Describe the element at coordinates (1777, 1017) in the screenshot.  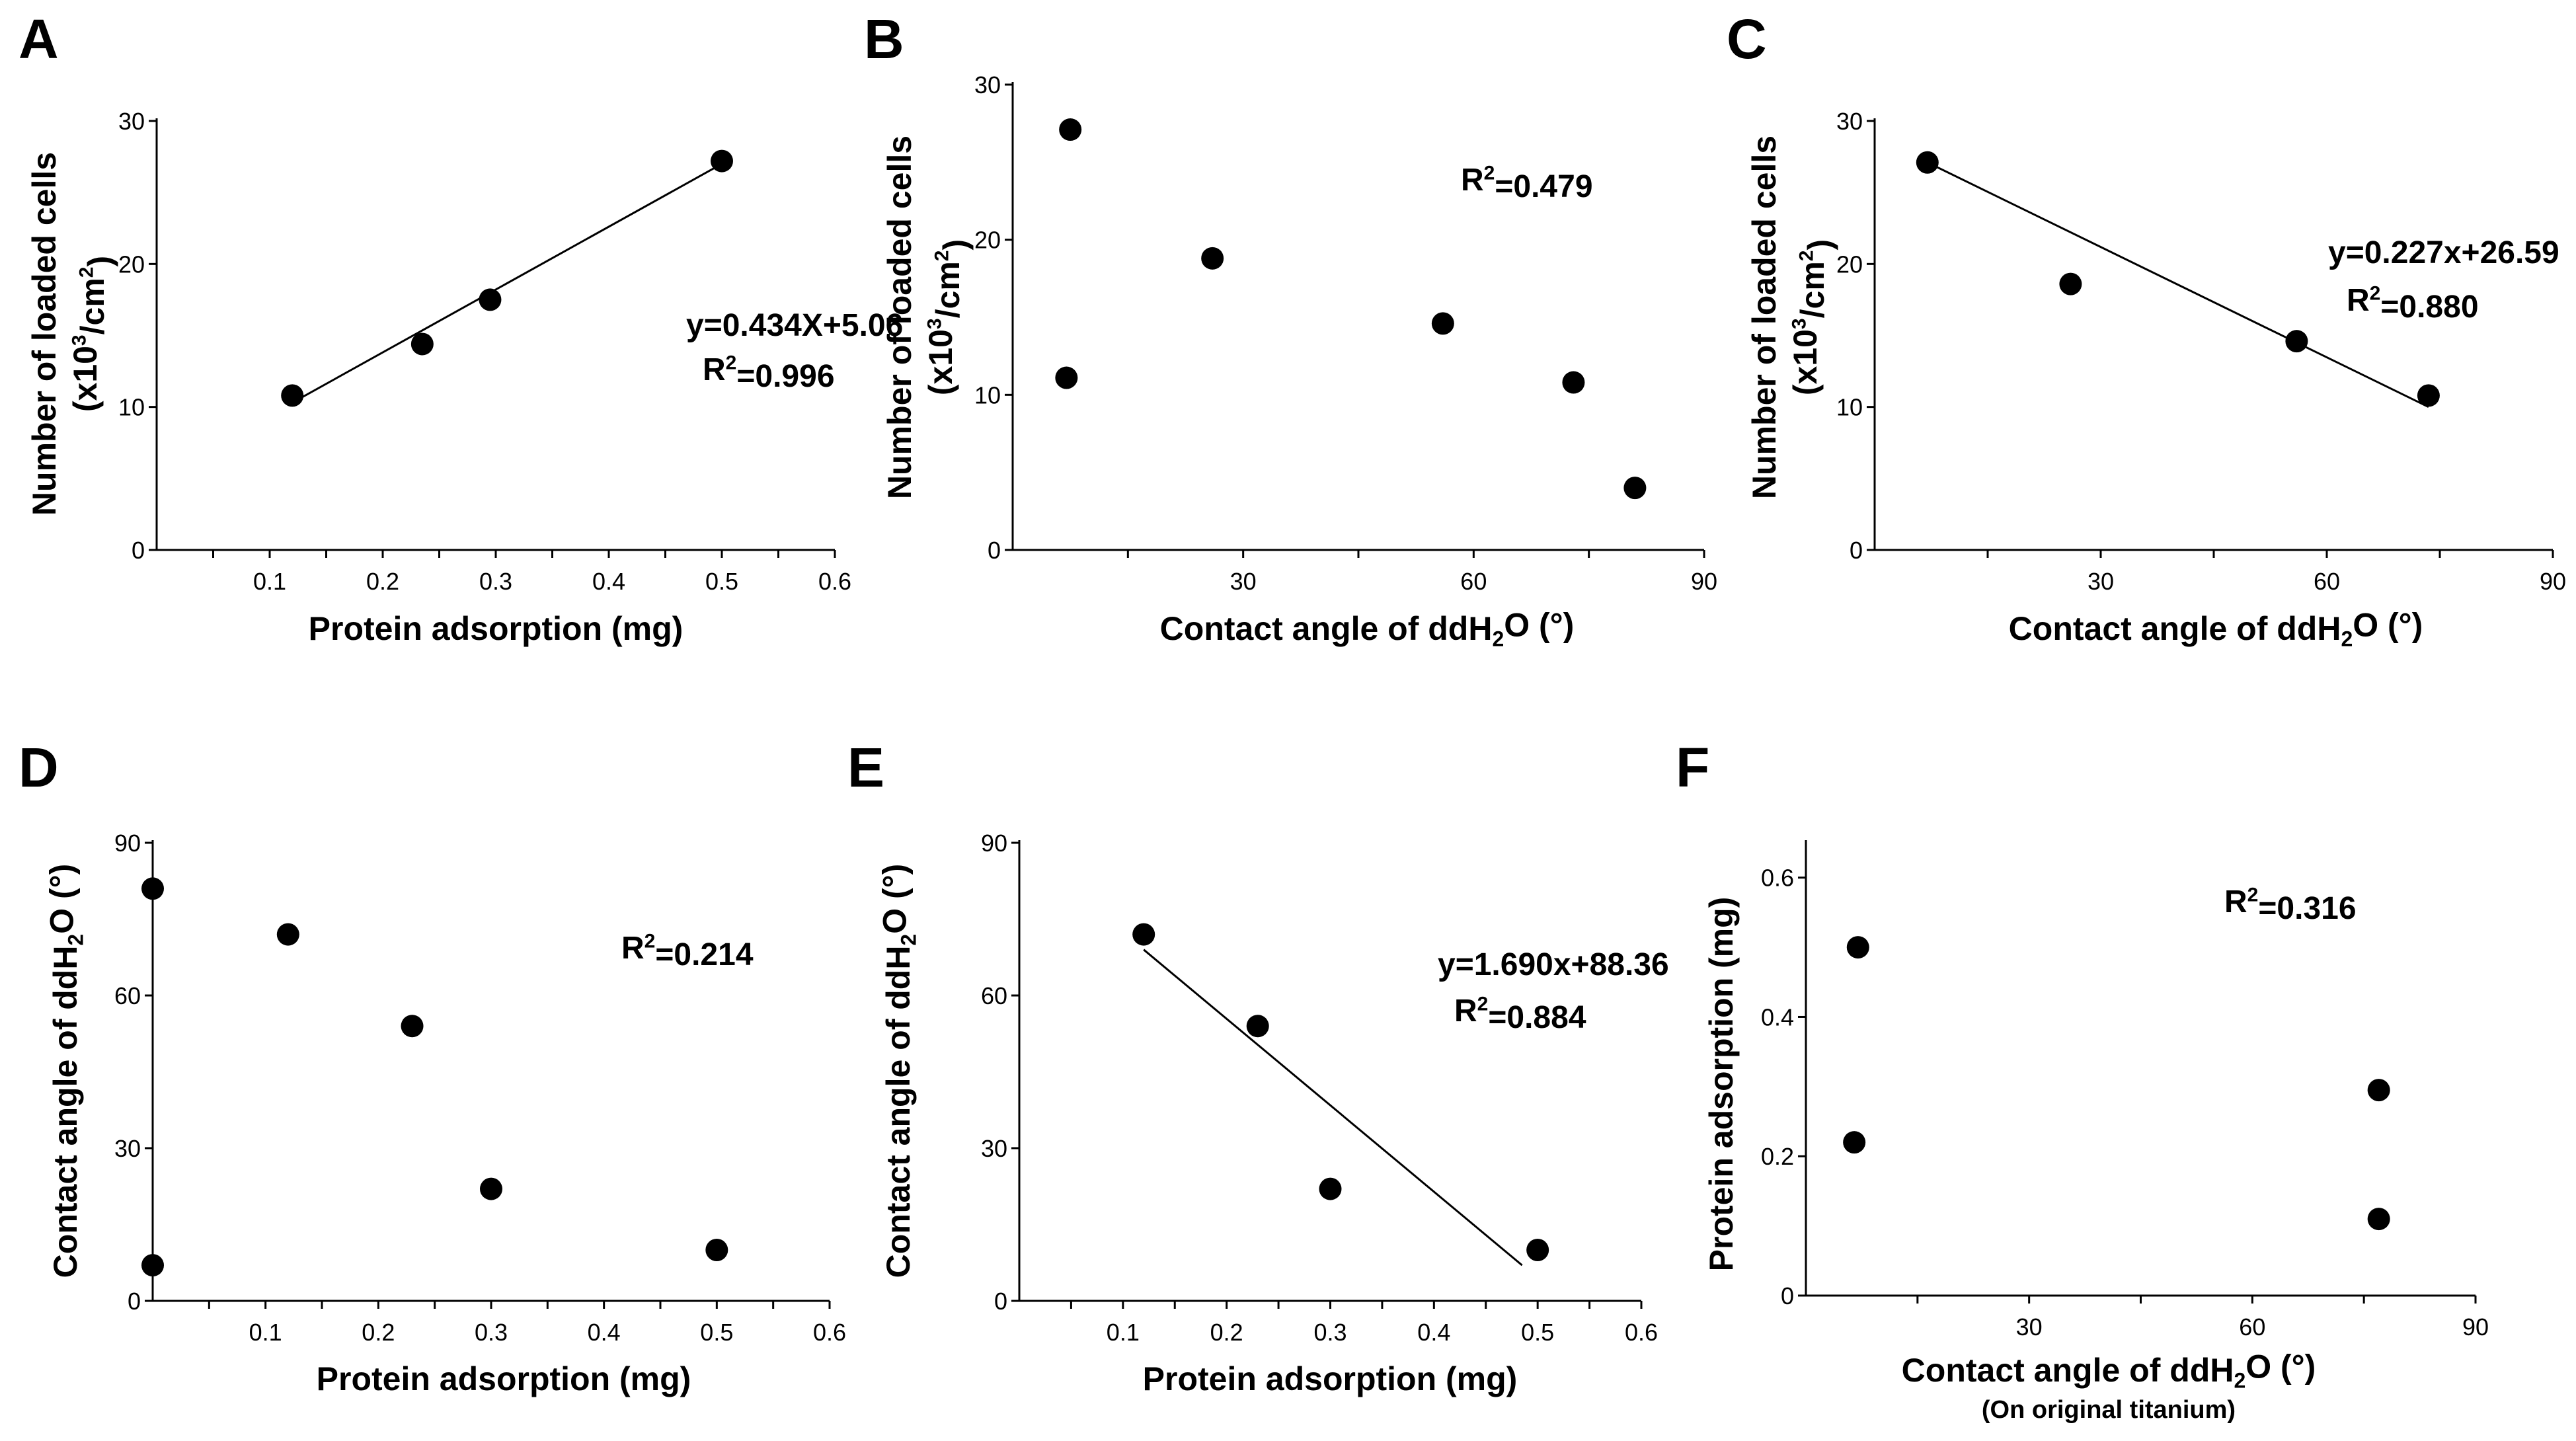
I see `y-tick-label: 0.4` at that location.